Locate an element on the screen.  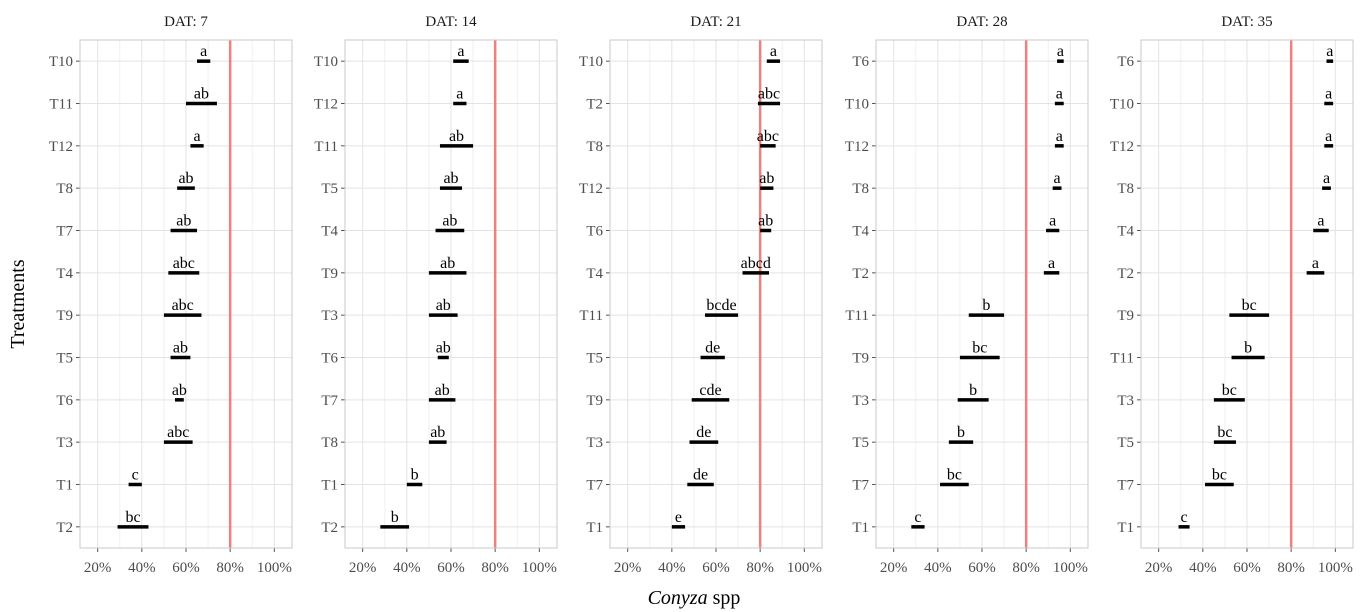
y-axis-title: Treatments is located at coordinates (18, 303).